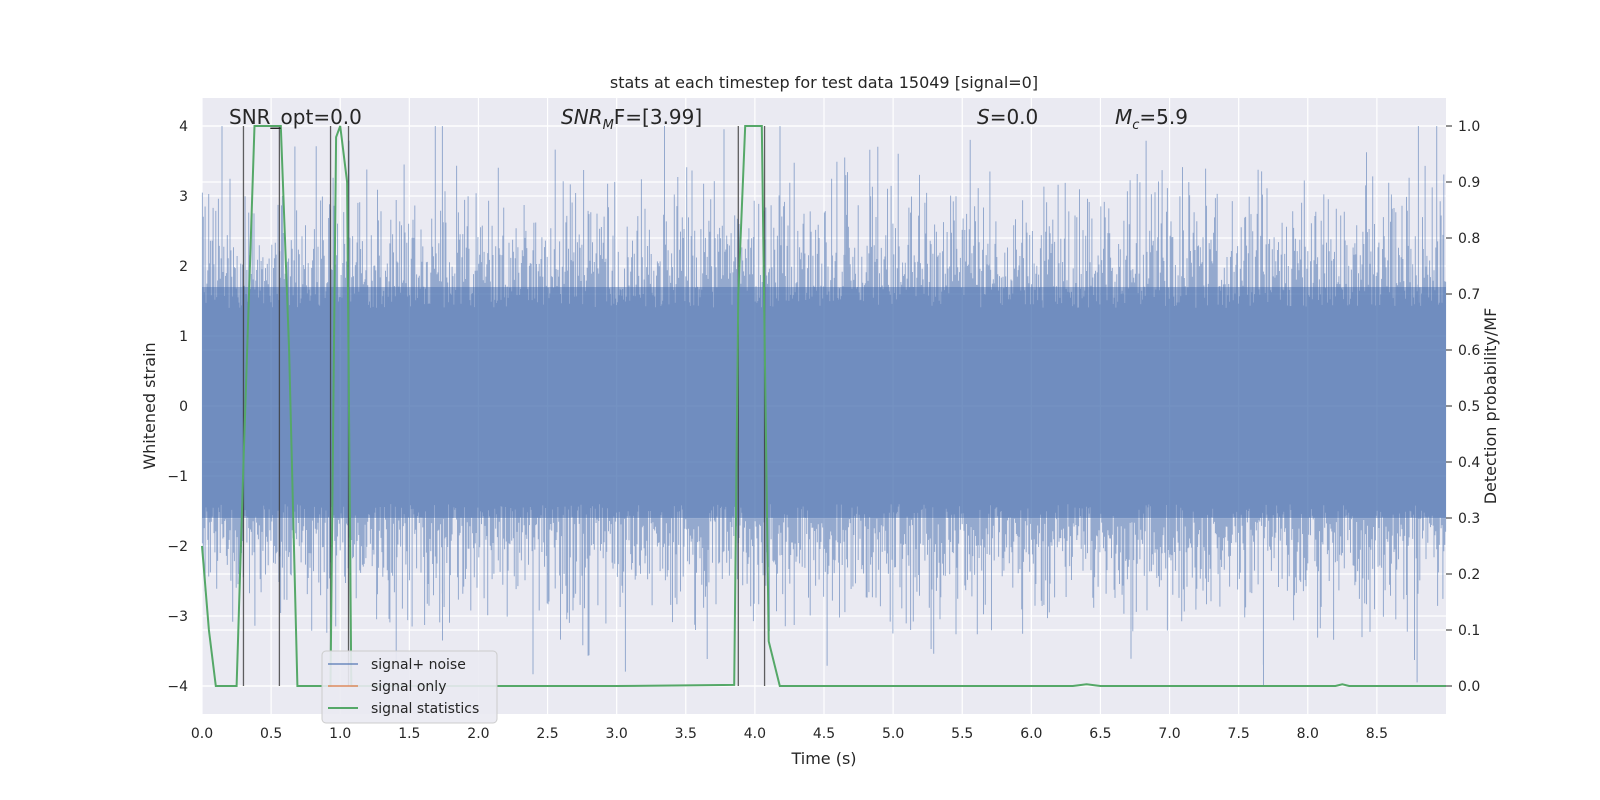  I want to click on x-tick-0: 0.0, so click(202, 734).